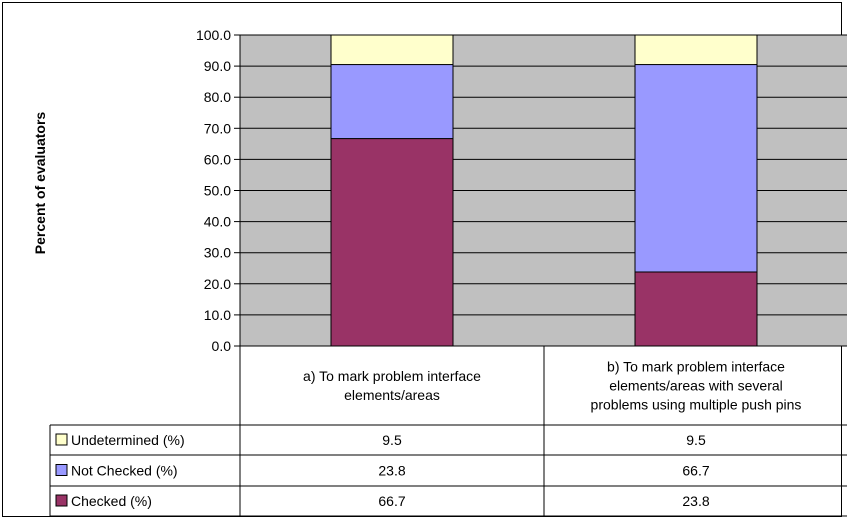  Describe the element at coordinates (217, 284) in the screenshot. I see `y-tick-label: 20.0` at that location.